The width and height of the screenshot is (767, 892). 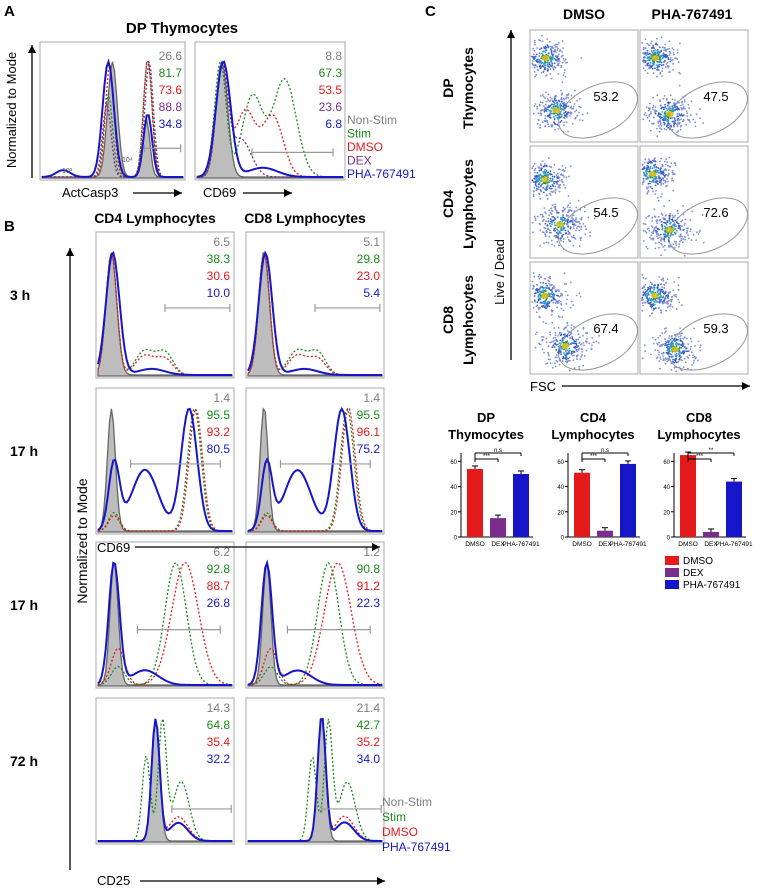 I want to click on panel-a-cd69-curve-pha, so click(x=269, y=119).